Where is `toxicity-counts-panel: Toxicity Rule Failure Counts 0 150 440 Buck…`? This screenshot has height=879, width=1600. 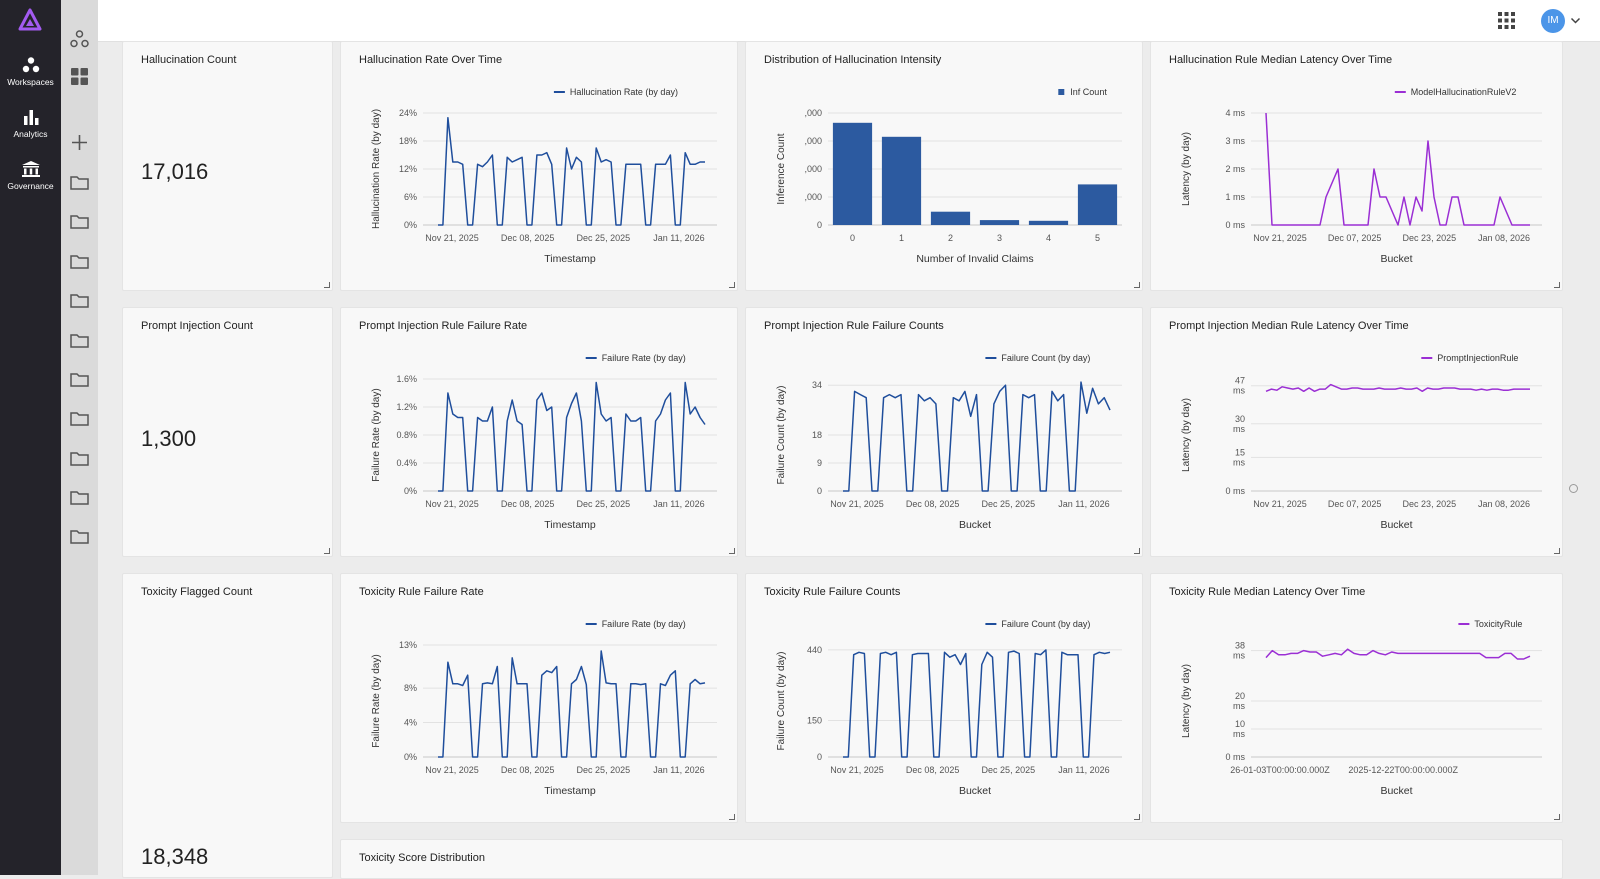
toxicity-counts-panel: Toxicity Rule Failure Counts 0 150 440 Buck… is located at coordinates (944, 698).